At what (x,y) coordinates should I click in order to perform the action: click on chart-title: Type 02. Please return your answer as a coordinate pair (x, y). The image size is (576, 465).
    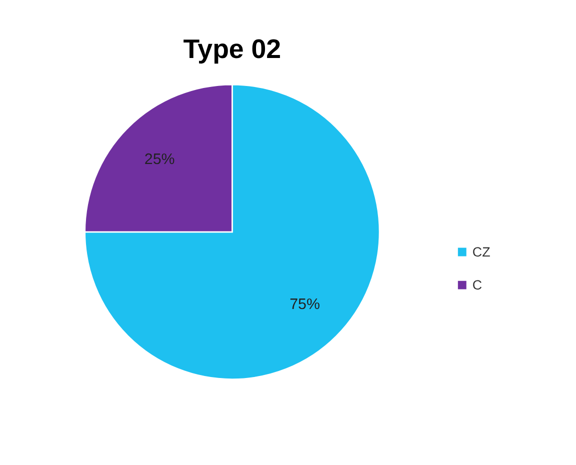
    Looking at the image, I should click on (232, 49).